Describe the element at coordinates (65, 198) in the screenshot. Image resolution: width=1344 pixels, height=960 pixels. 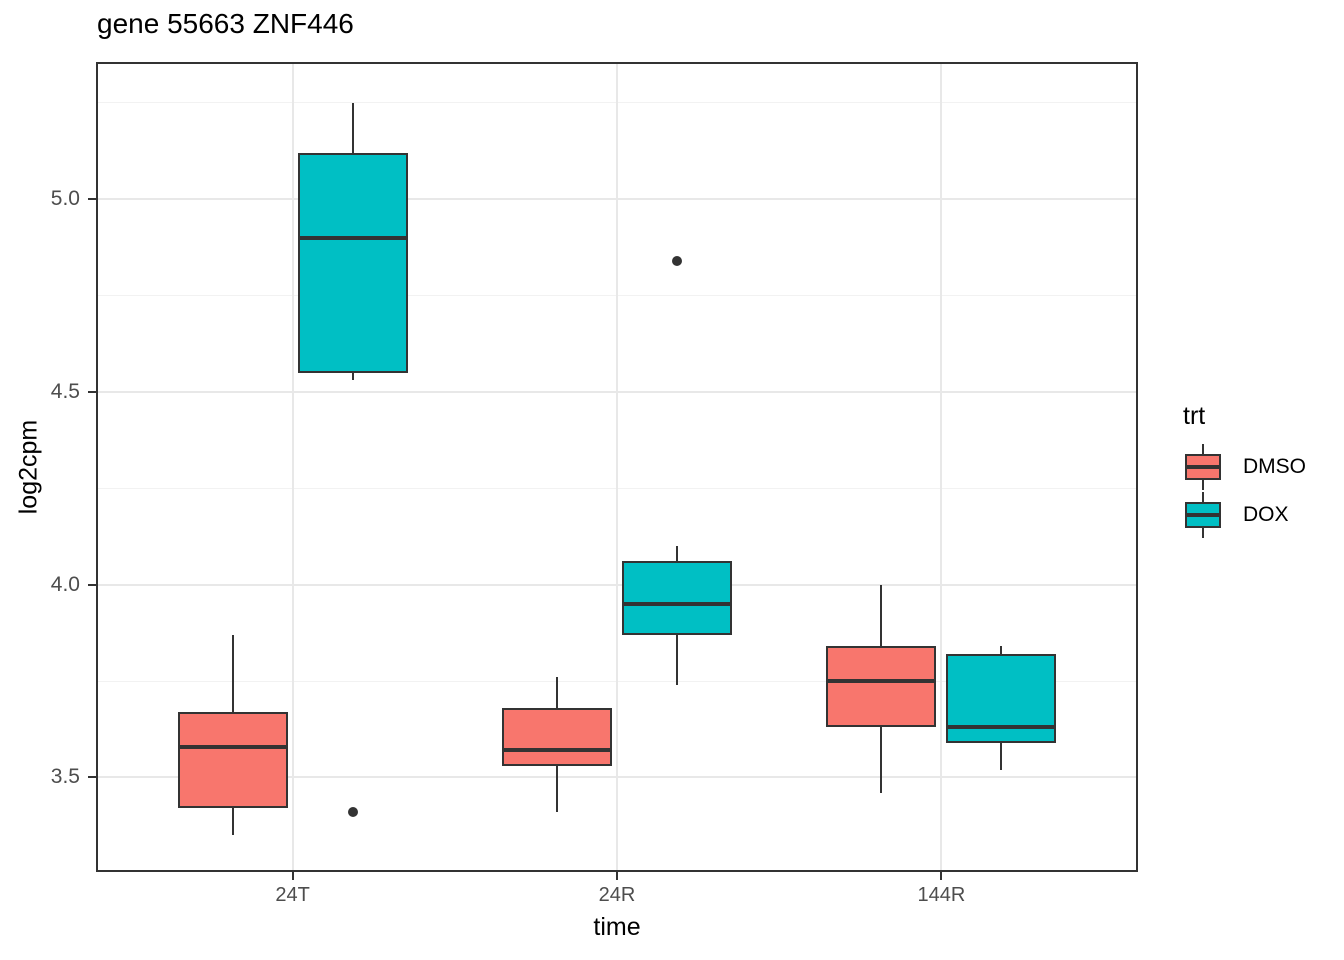
I see `y-tick-label: 5.0` at that location.